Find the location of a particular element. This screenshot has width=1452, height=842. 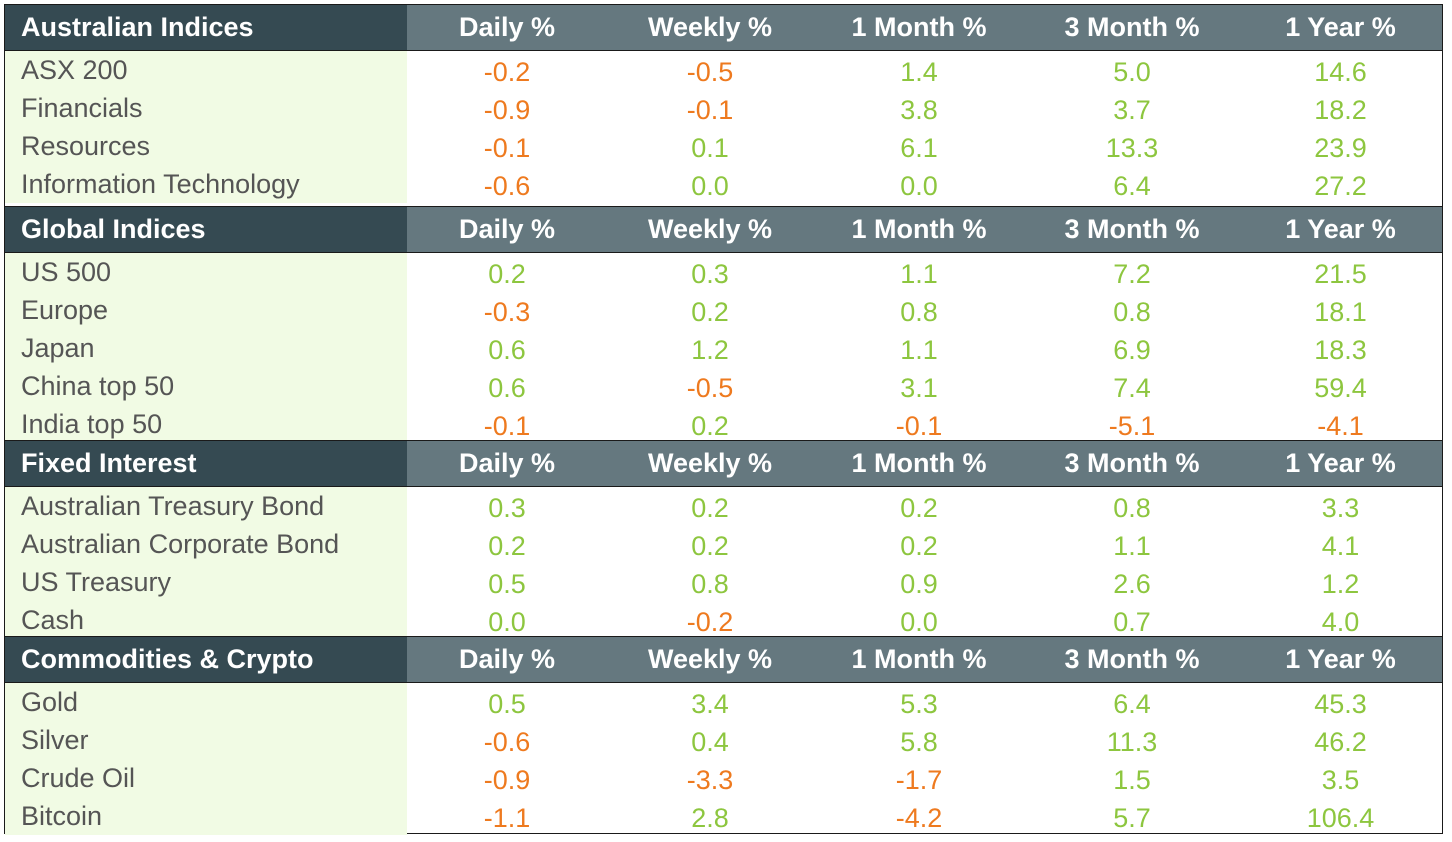

value-cell: 23.9 is located at coordinates (1340, 147).